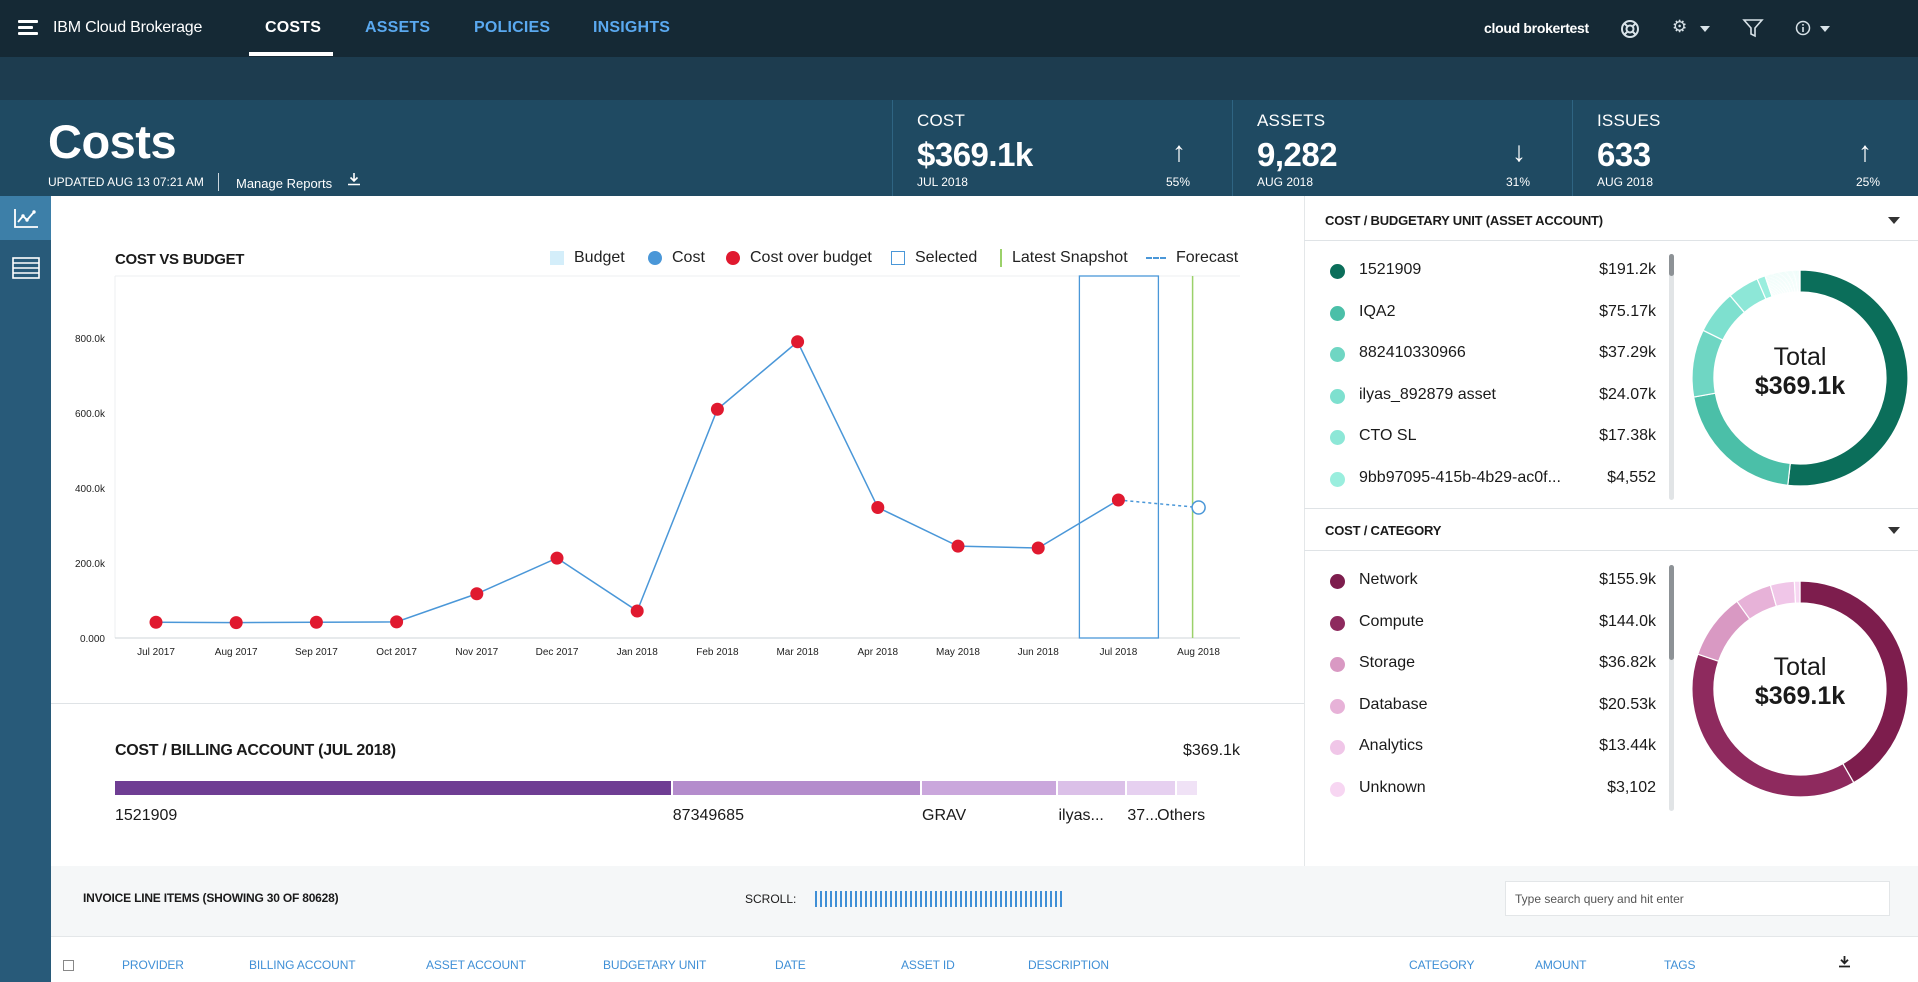  I want to click on budget-swatch, so click(557, 258).